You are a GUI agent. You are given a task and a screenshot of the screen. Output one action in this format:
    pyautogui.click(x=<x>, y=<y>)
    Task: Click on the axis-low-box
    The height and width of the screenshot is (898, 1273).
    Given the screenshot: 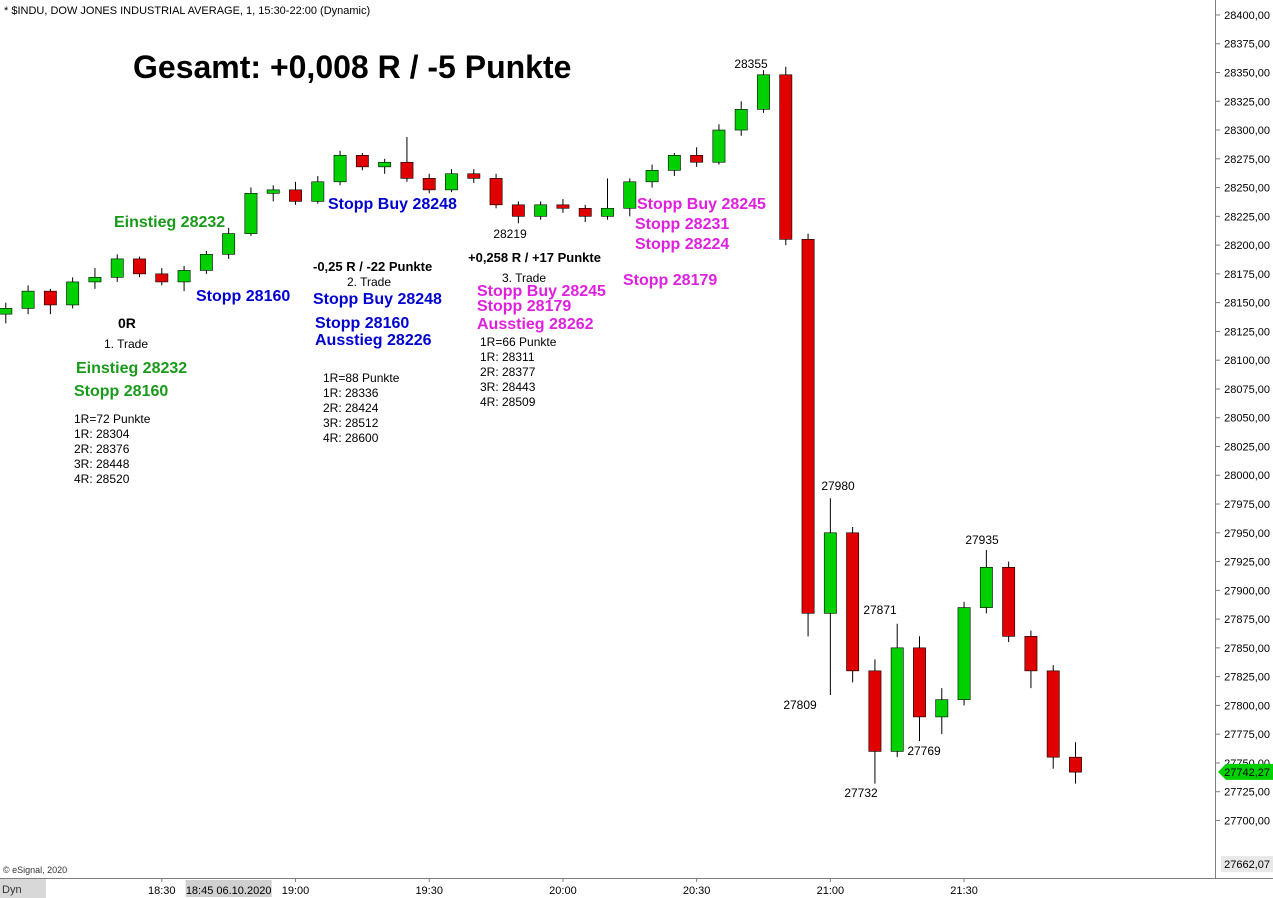 What is the action you would take?
    pyautogui.click(x=1247, y=864)
    